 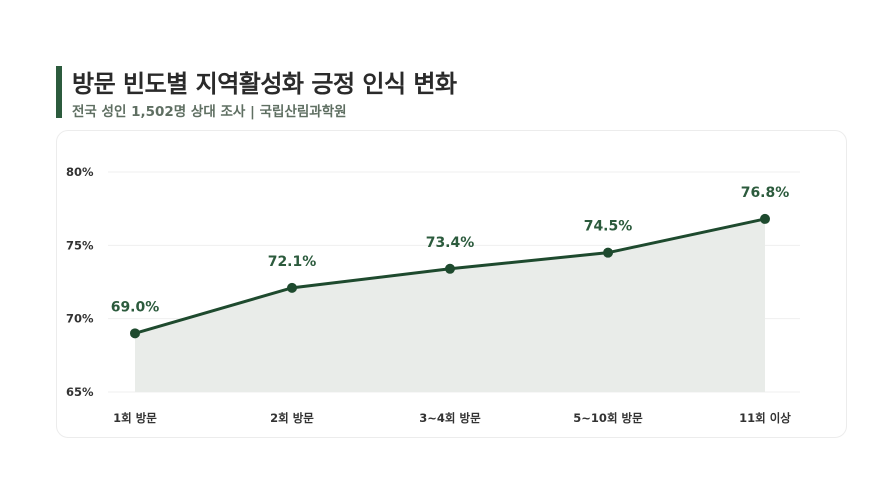 What do you see at coordinates (450, 243) in the screenshot?
I see `data-label: 73.4%` at bounding box center [450, 243].